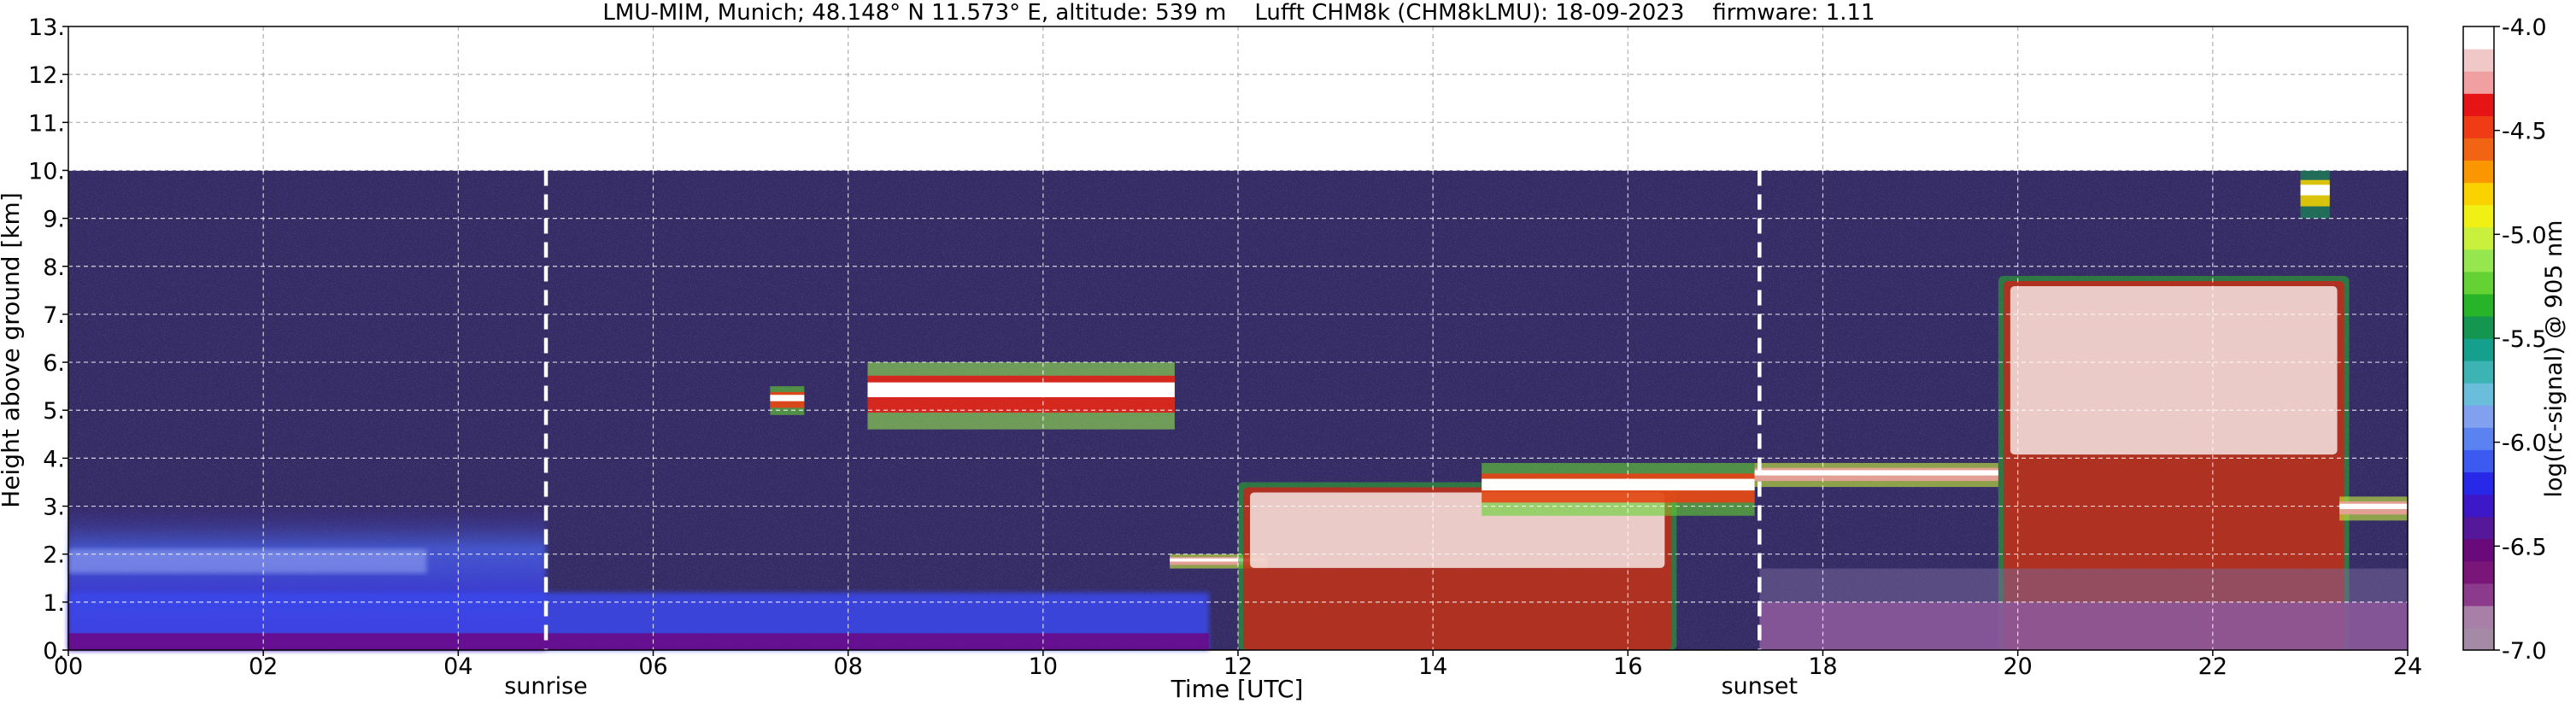 This screenshot has height=709, width=2576. Describe the element at coordinates (1238, 666) in the screenshot. I see `x-tick-label: 12` at that location.